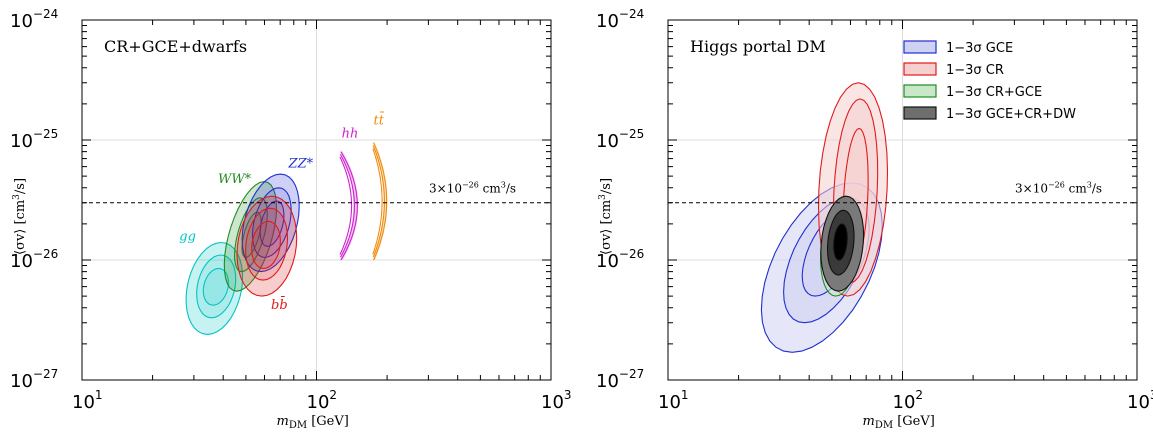 The height and width of the screenshot is (432, 1153). I want to click on legend-label-3: 1−3σ CR+GCE, so click(994, 92).